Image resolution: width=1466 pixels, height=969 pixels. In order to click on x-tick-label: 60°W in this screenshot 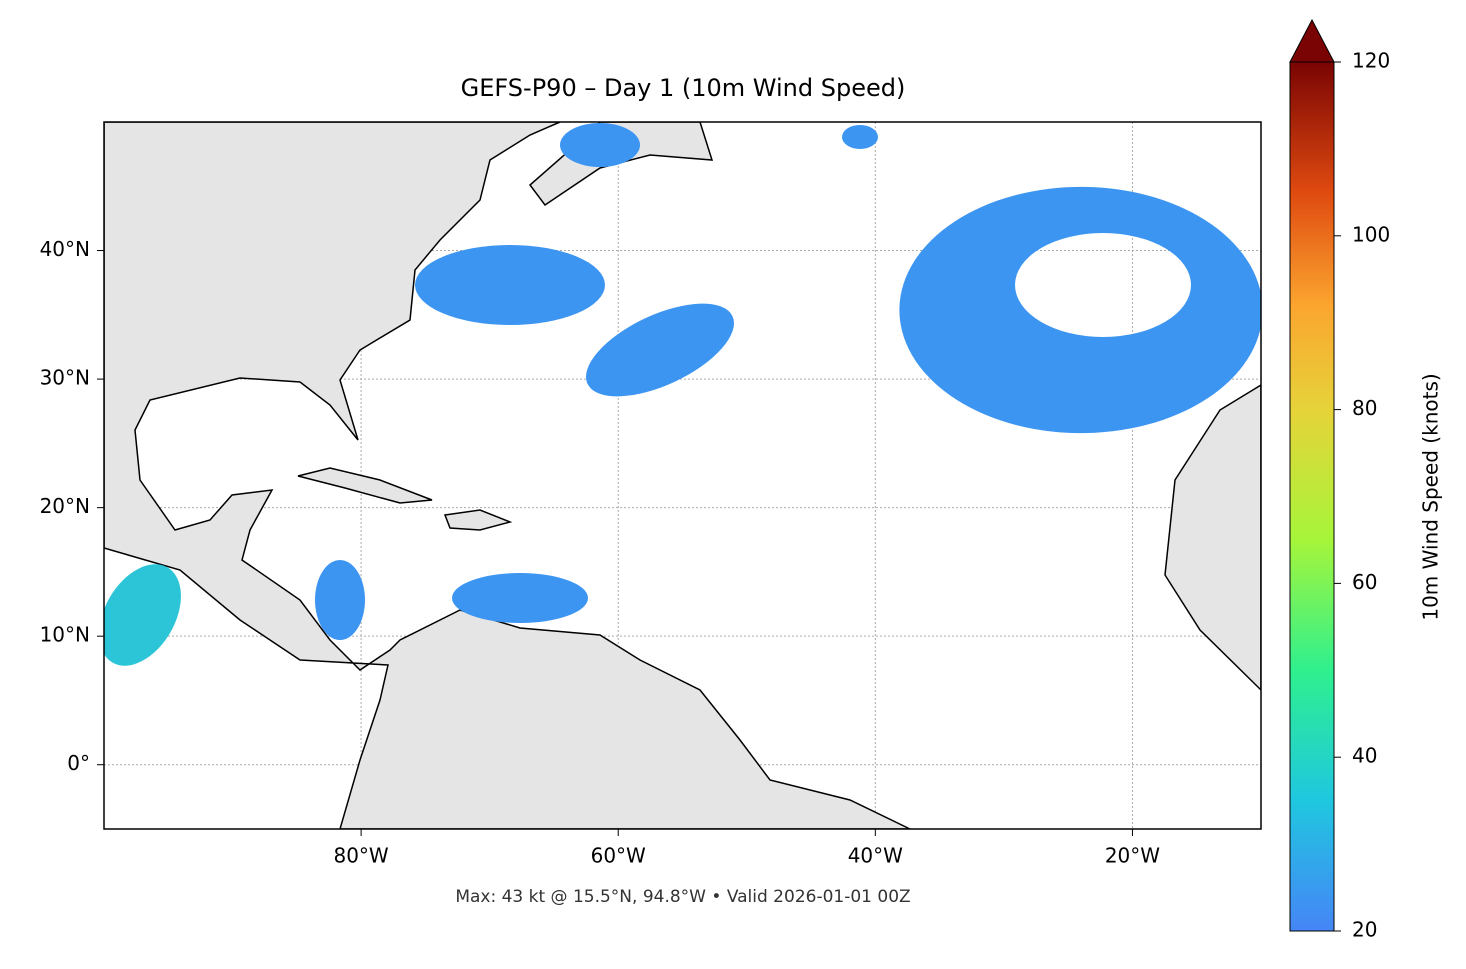, I will do `click(618, 856)`.